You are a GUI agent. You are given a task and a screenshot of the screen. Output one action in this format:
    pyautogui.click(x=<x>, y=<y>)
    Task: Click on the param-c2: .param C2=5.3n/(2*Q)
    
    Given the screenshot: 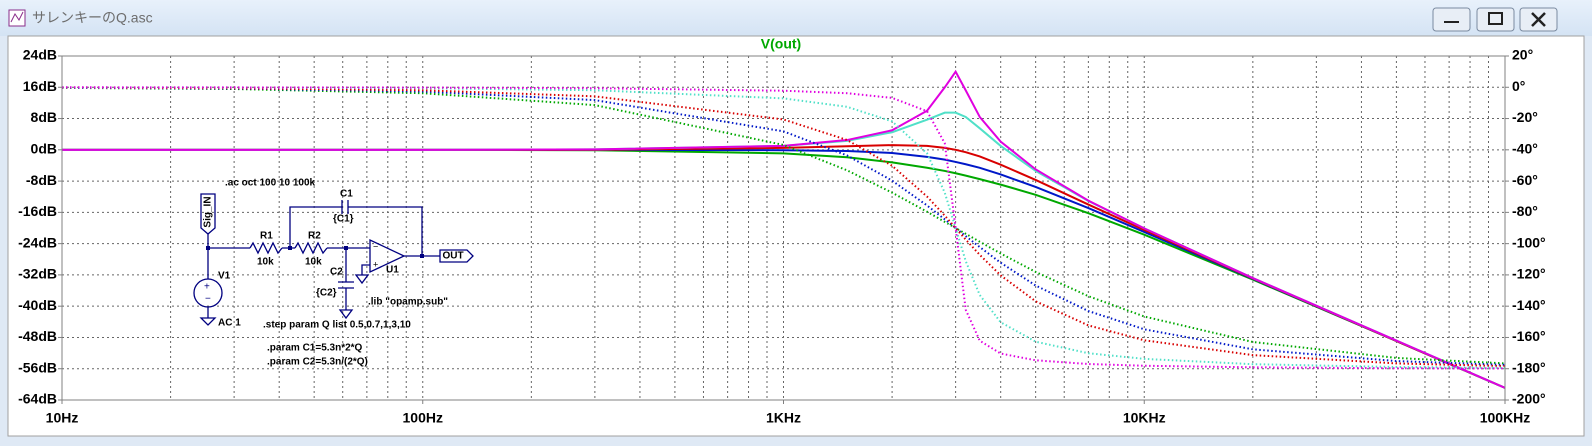 What is the action you would take?
    pyautogui.click(x=317, y=362)
    